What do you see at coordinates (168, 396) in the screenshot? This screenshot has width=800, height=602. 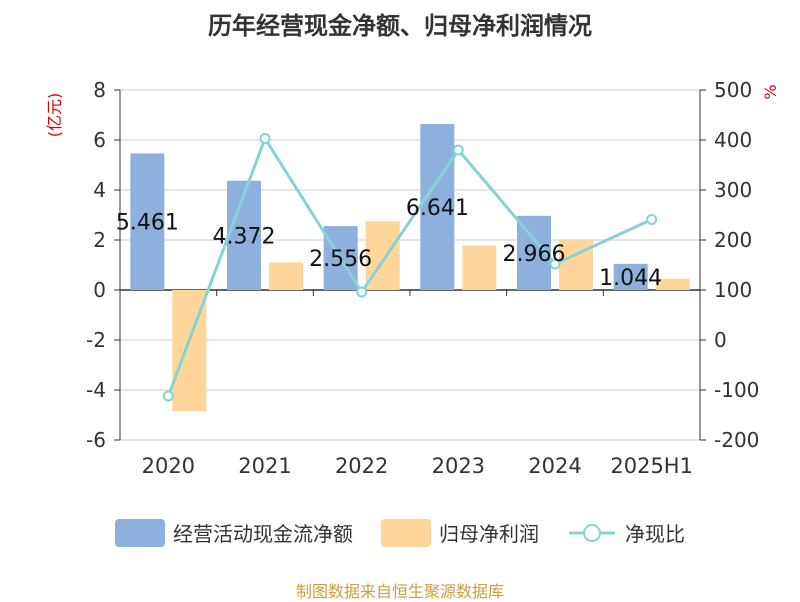 I see `ratio-point-2020` at bounding box center [168, 396].